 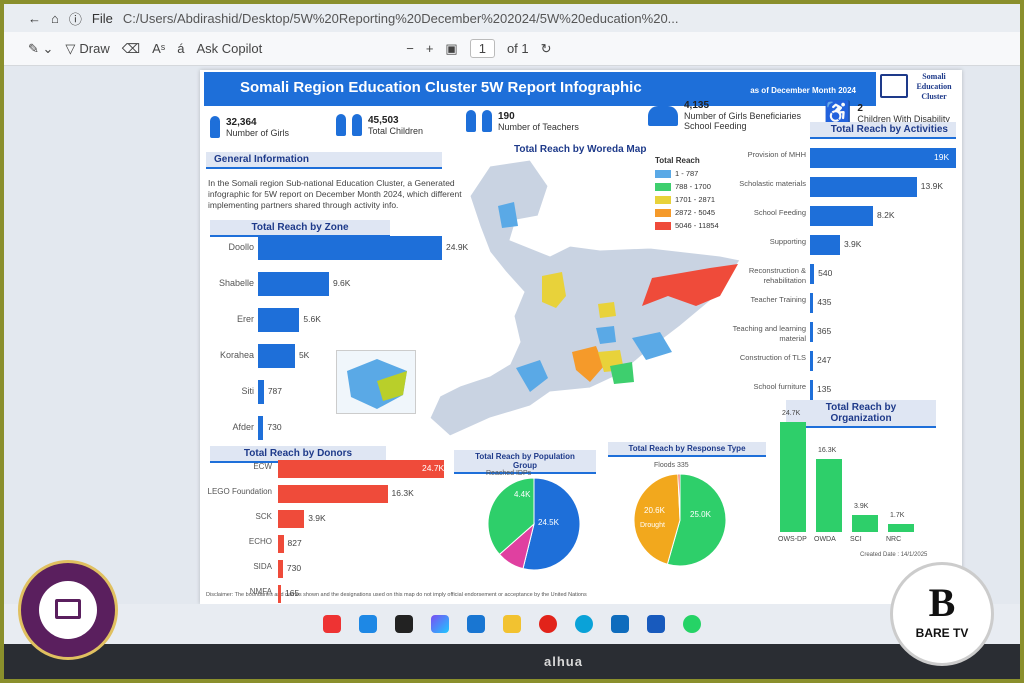 What do you see at coordinates (34, 18) in the screenshot?
I see `back-icon: ←` at bounding box center [34, 18].